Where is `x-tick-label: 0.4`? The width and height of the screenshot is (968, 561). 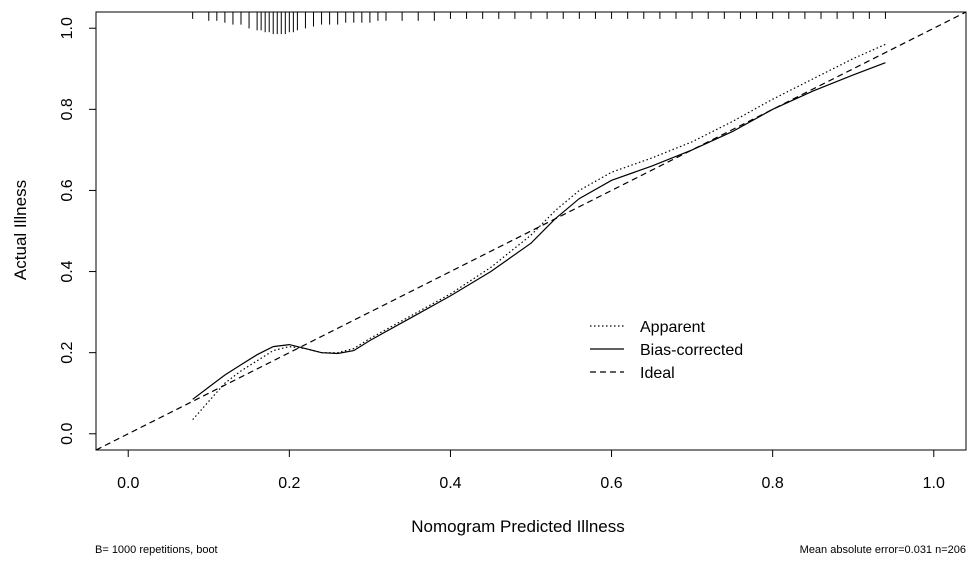 x-tick-label: 0.4 is located at coordinates (450, 483).